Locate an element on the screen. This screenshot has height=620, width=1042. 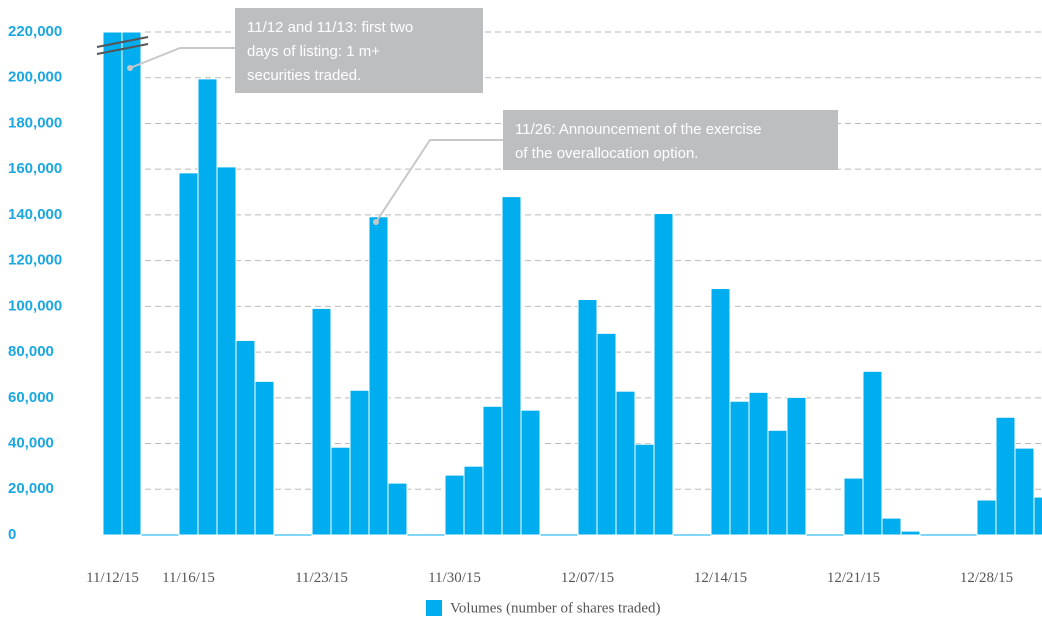
x-tick-label: 12/28/15 is located at coordinates (986, 578).